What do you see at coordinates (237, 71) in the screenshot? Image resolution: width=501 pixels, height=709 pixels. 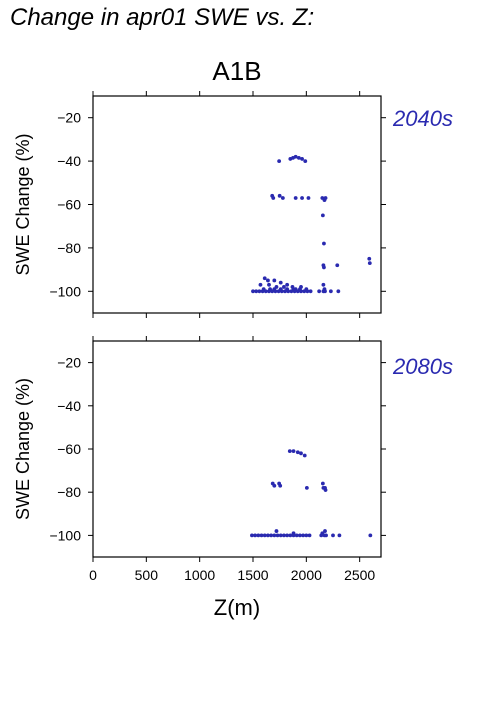 I see `scenario-title: A1B` at bounding box center [237, 71].